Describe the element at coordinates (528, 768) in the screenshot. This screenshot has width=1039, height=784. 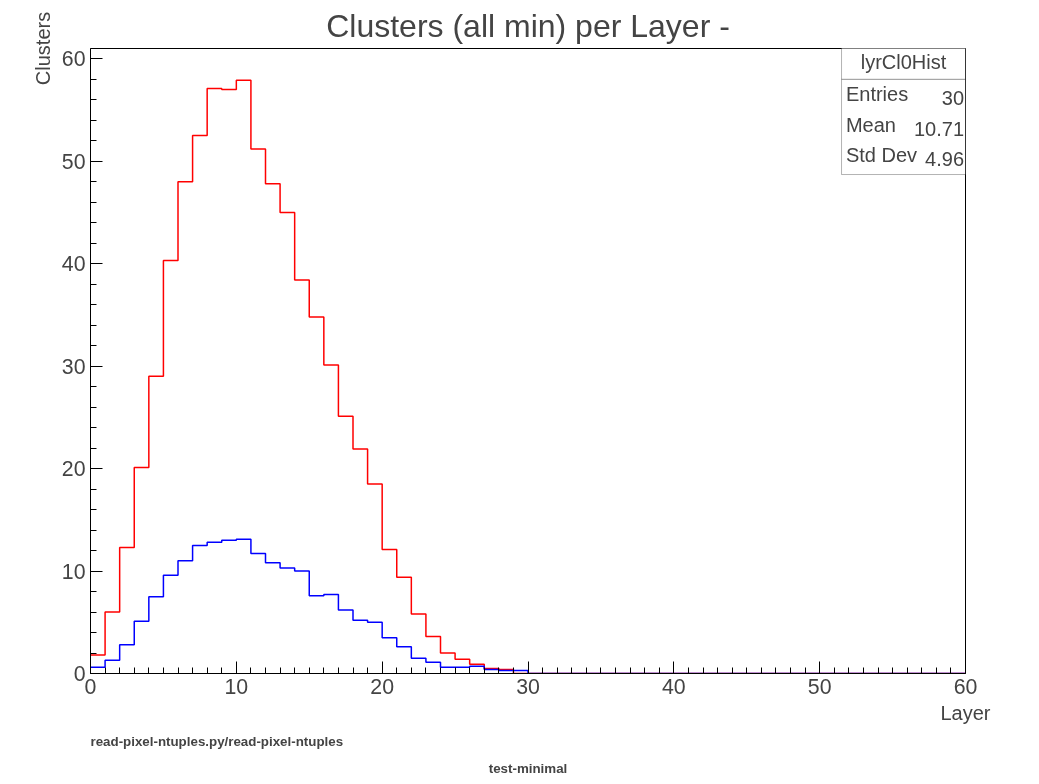
I see `text: test-minimal` at that location.